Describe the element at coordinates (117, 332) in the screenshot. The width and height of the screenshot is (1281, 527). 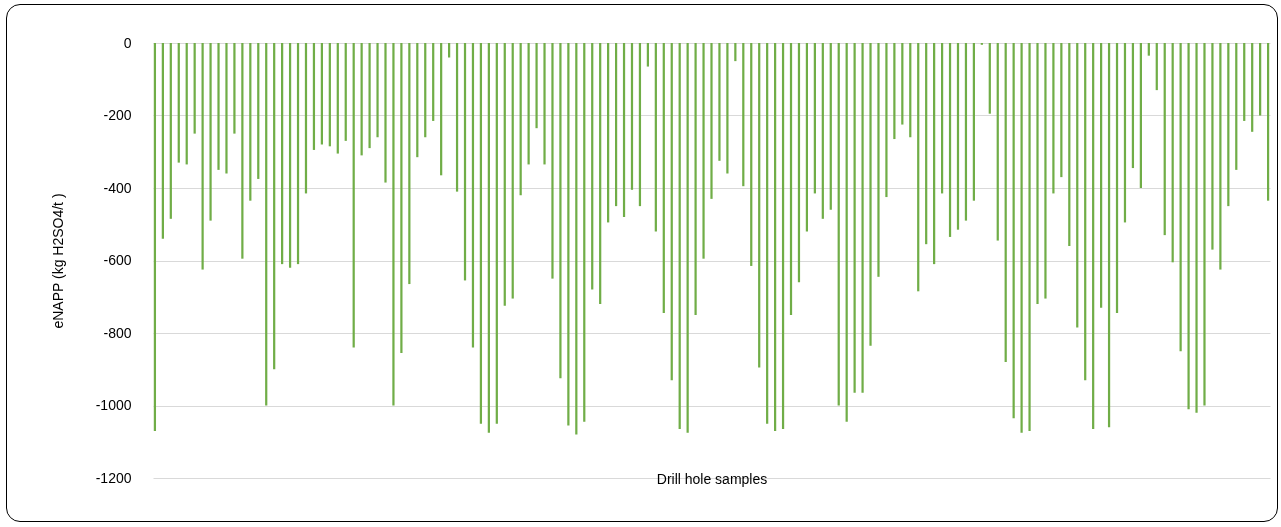
I see `y-tick-label: -800` at that location.